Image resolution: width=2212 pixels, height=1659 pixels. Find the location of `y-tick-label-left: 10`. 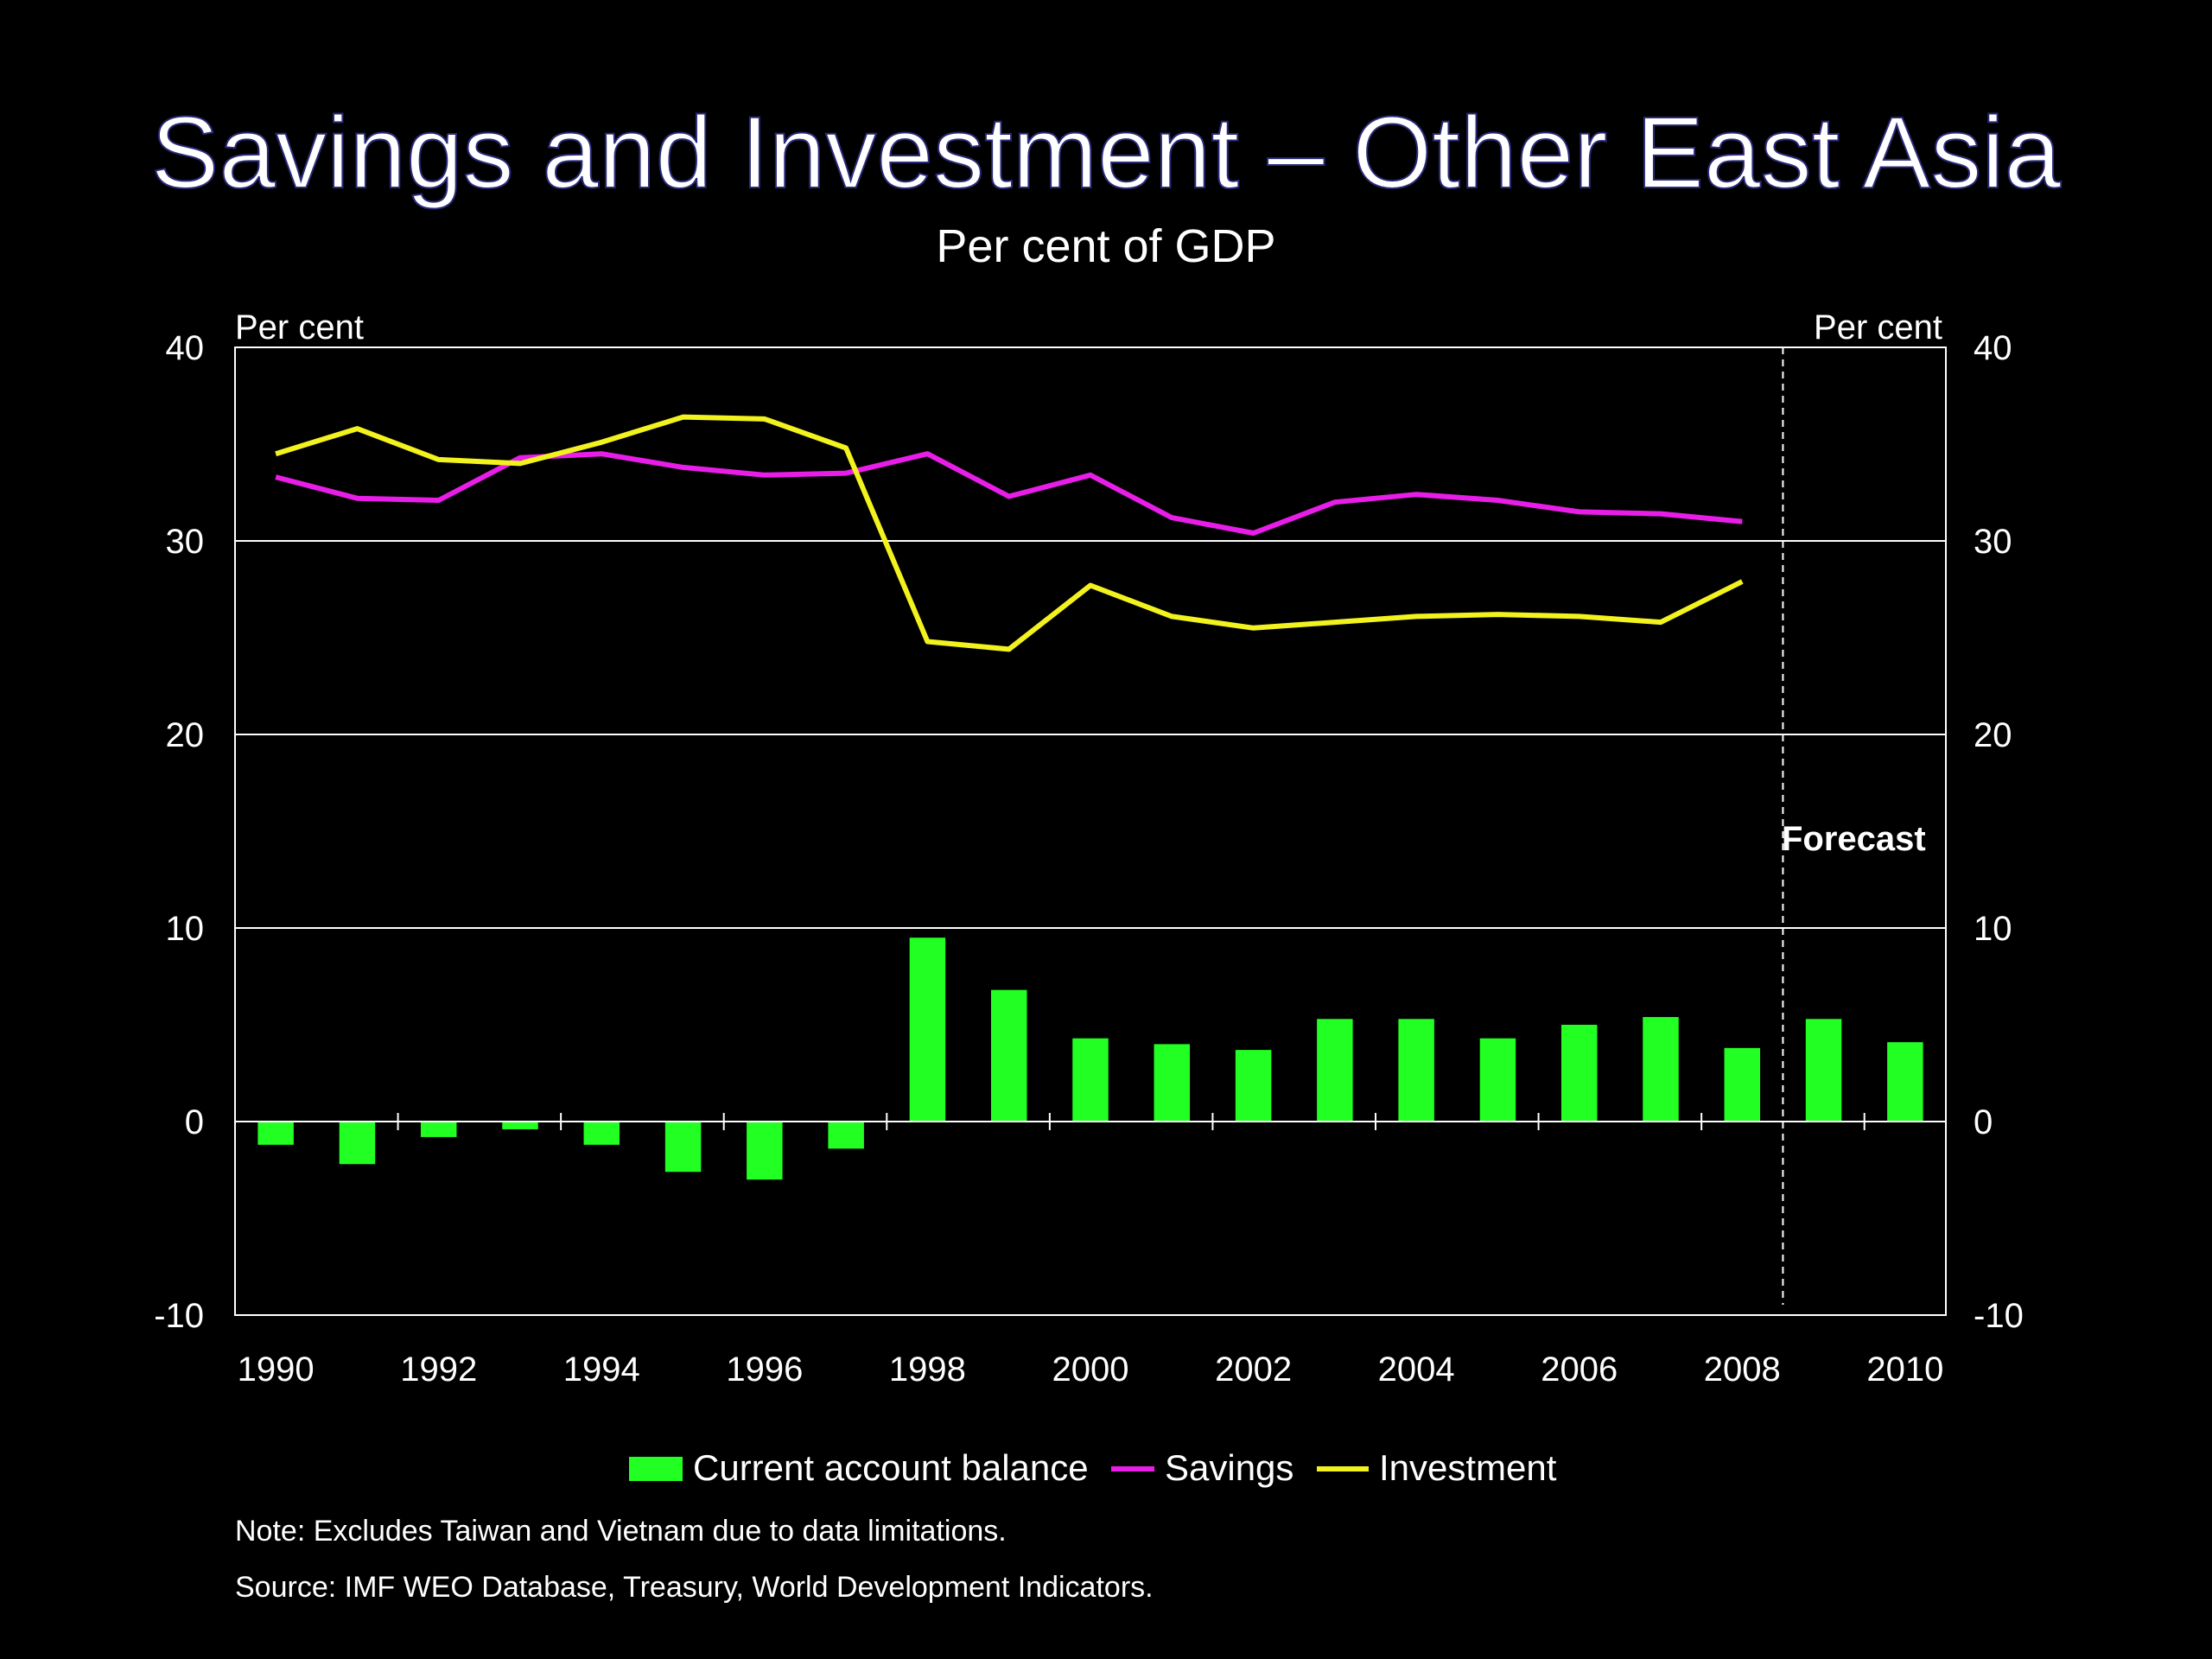

y-tick-label-left: 10 is located at coordinates (185, 929).